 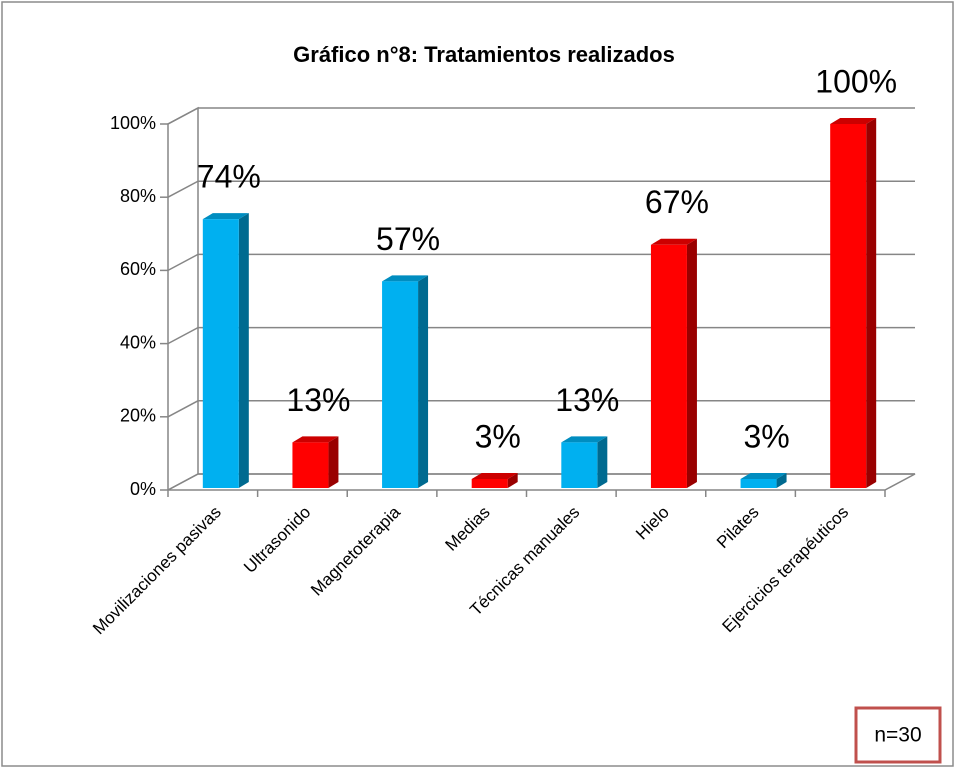 What do you see at coordinates (138, 196) in the screenshot?
I see `y-tick-label: 80%` at bounding box center [138, 196].